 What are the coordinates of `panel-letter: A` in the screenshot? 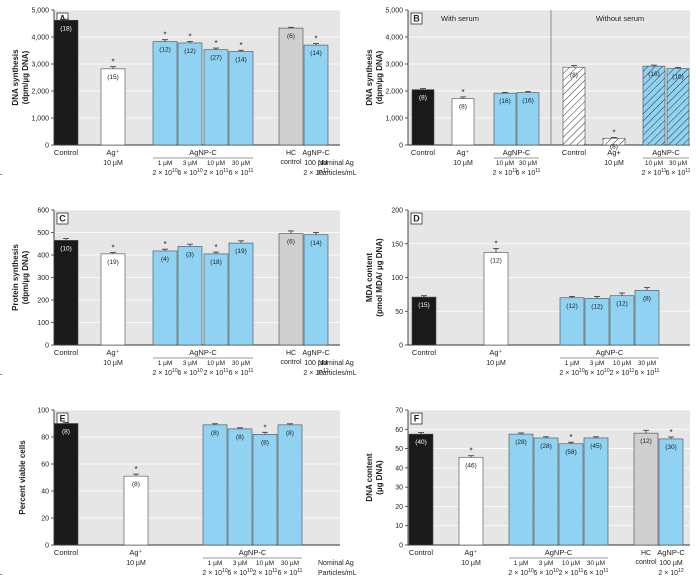 It's located at (62, 19).